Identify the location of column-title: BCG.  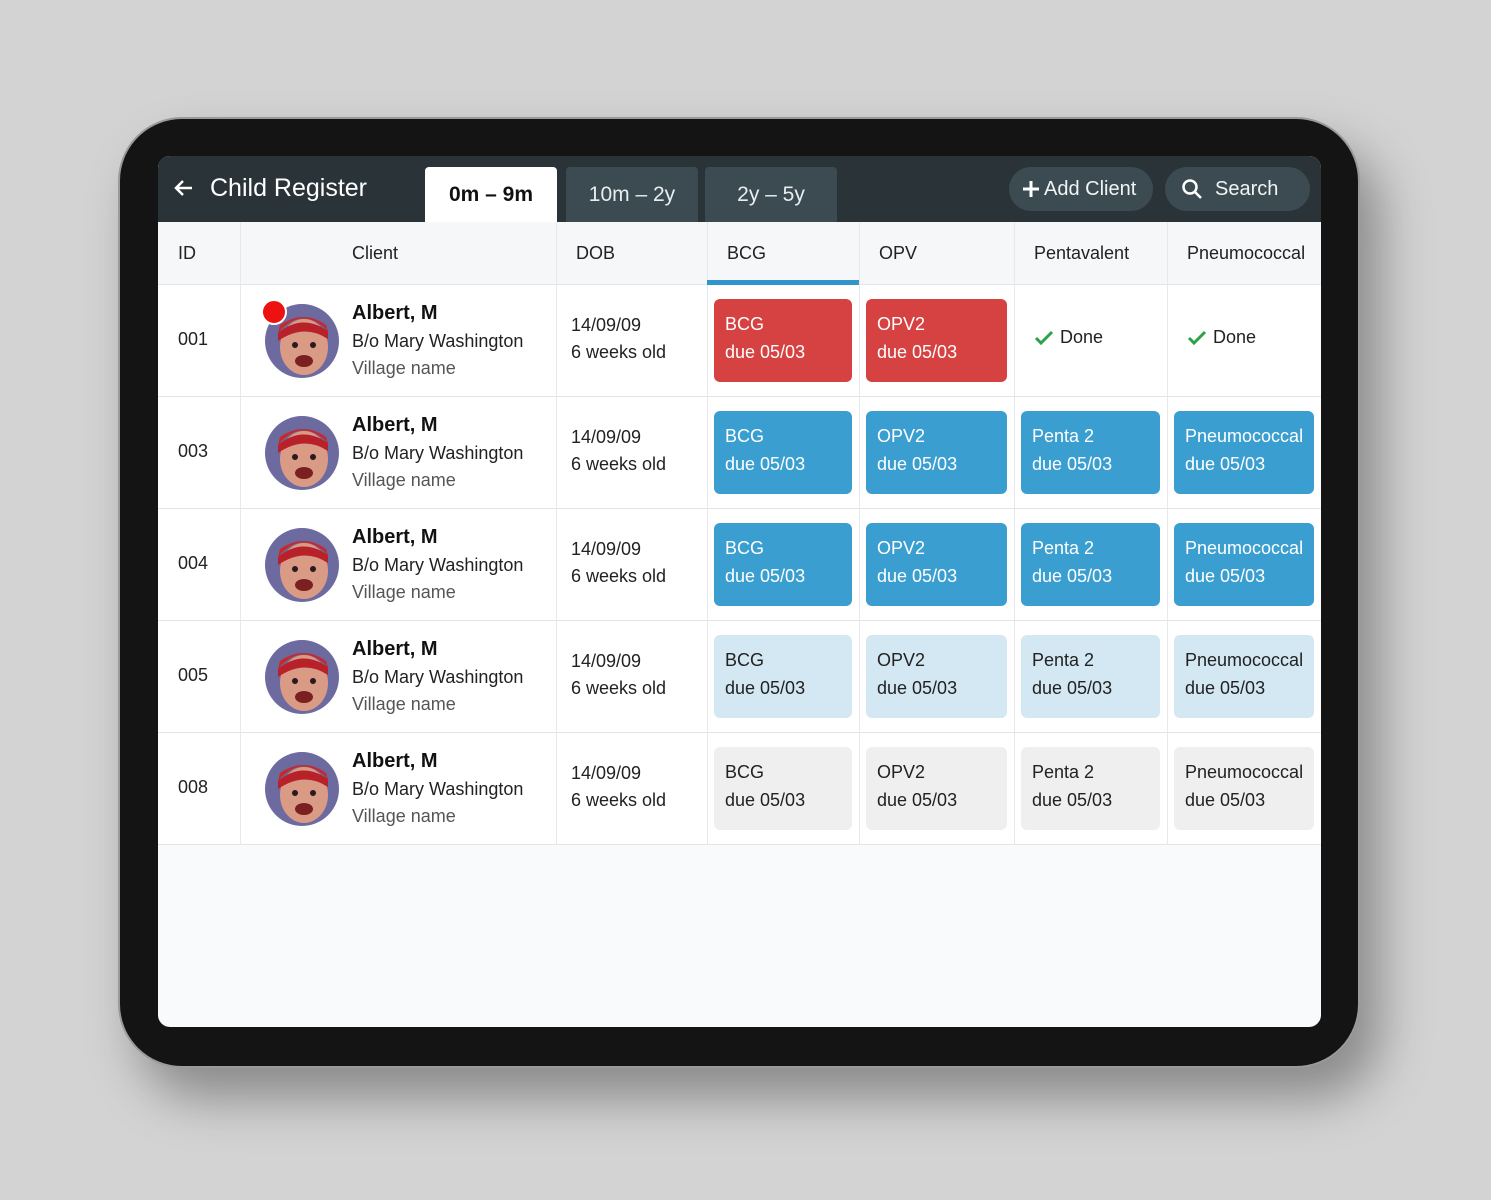
(747, 252).